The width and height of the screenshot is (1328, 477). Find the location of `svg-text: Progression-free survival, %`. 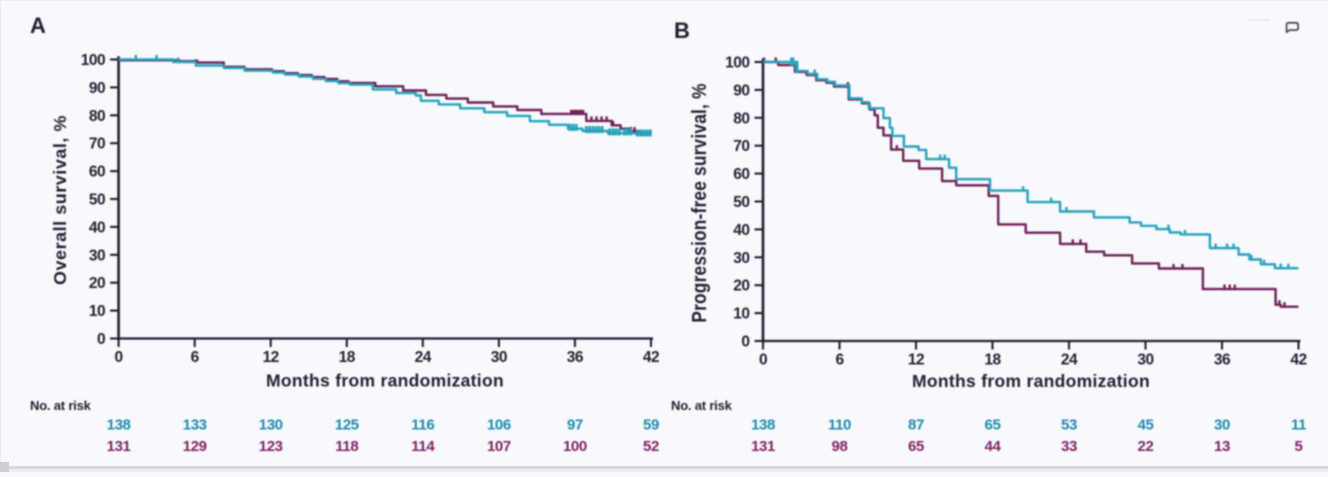

svg-text: Progression-free survival, % is located at coordinates (700, 202).